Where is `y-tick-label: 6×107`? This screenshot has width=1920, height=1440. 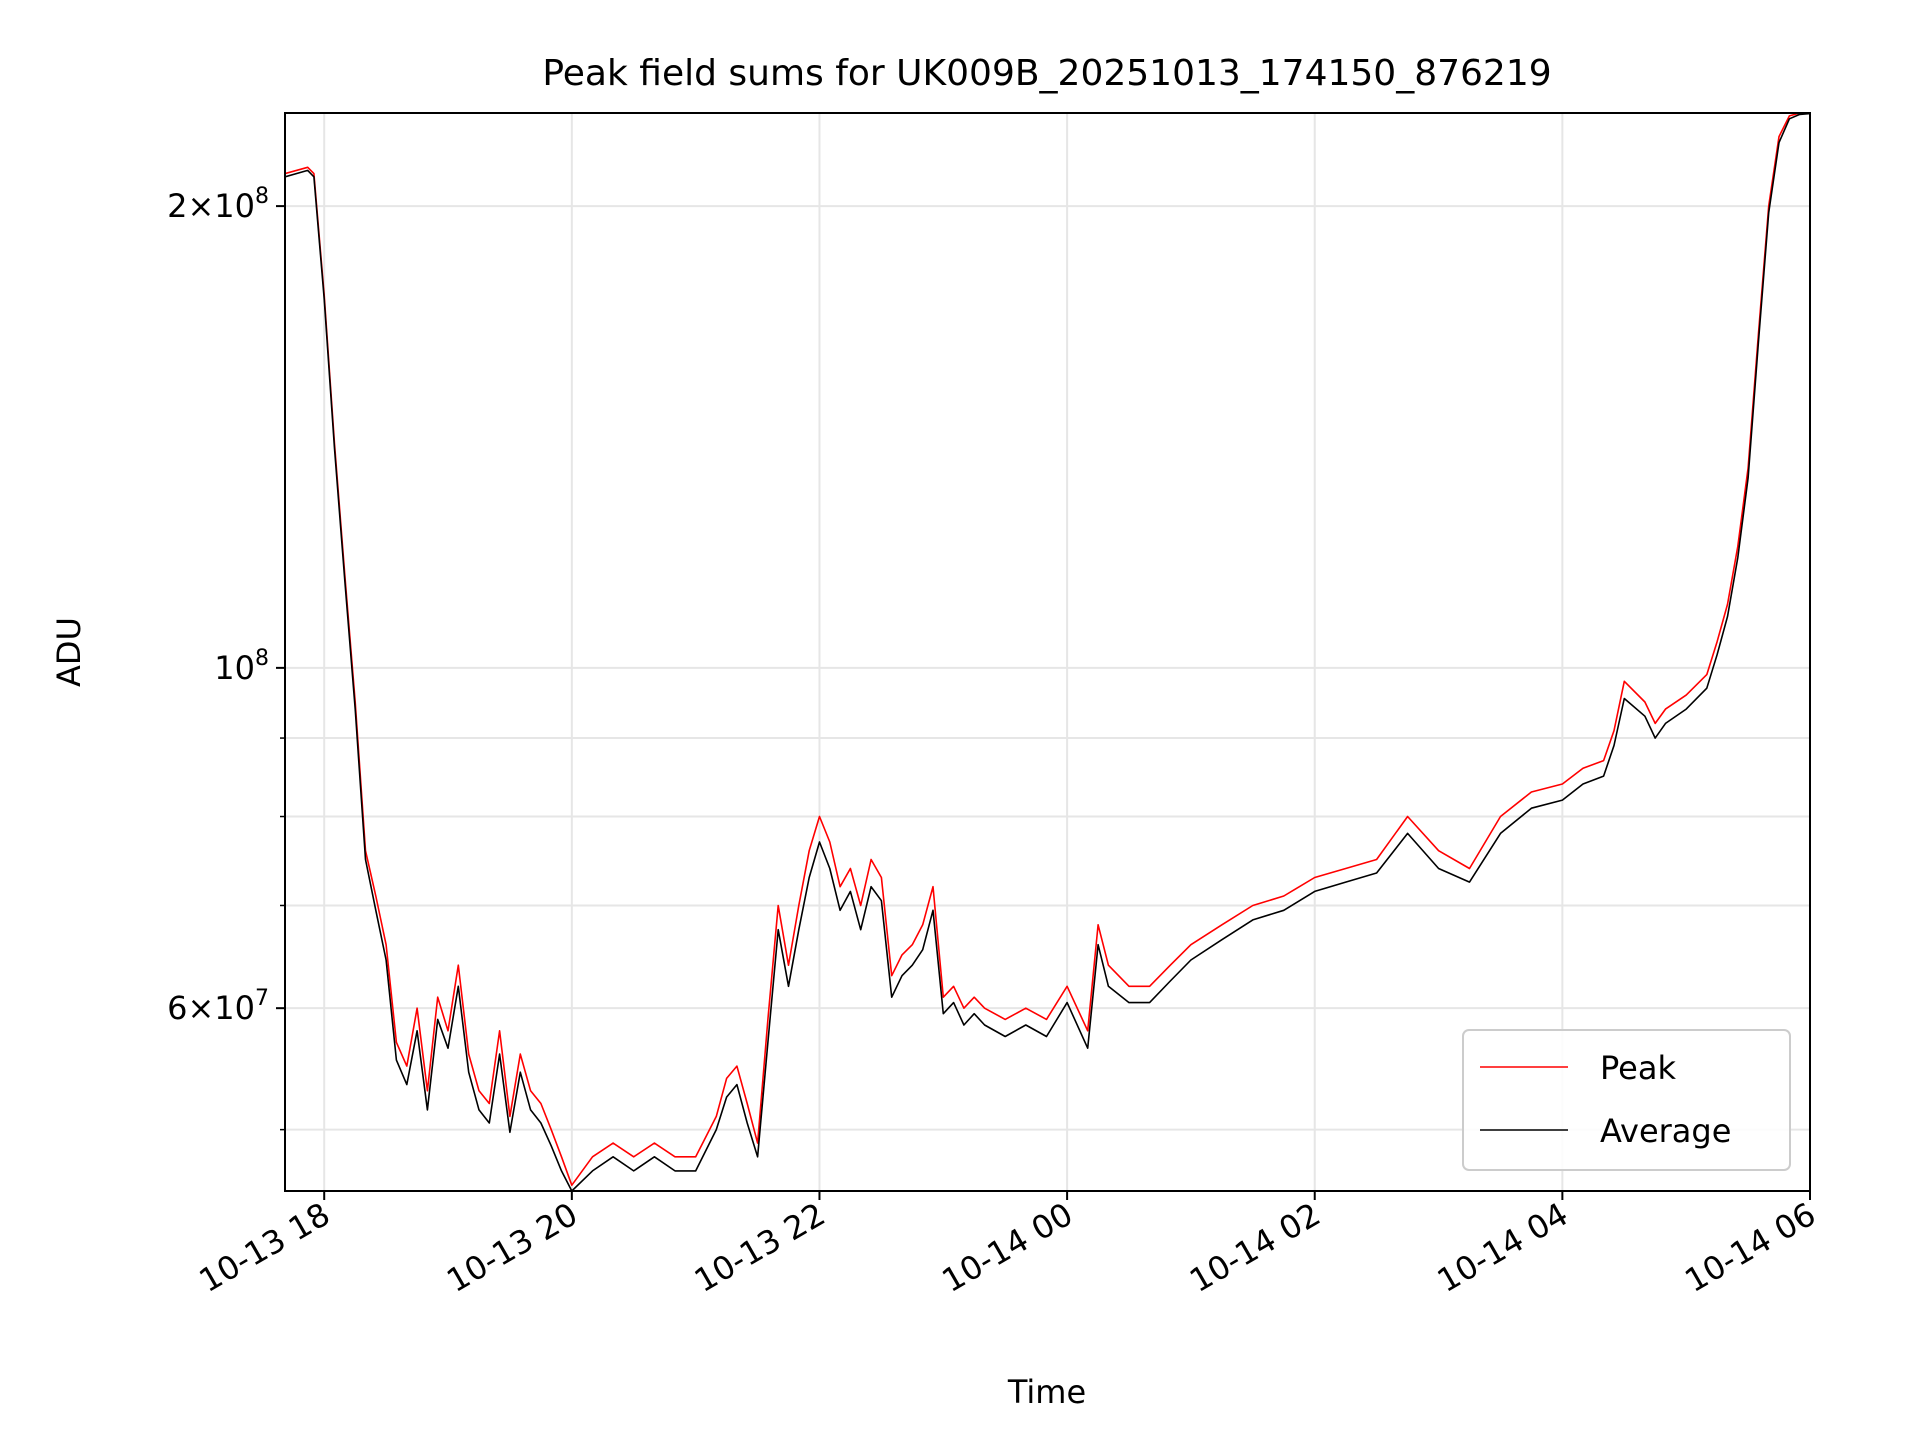
y-tick-label: 6×107 is located at coordinates (218, 1006).